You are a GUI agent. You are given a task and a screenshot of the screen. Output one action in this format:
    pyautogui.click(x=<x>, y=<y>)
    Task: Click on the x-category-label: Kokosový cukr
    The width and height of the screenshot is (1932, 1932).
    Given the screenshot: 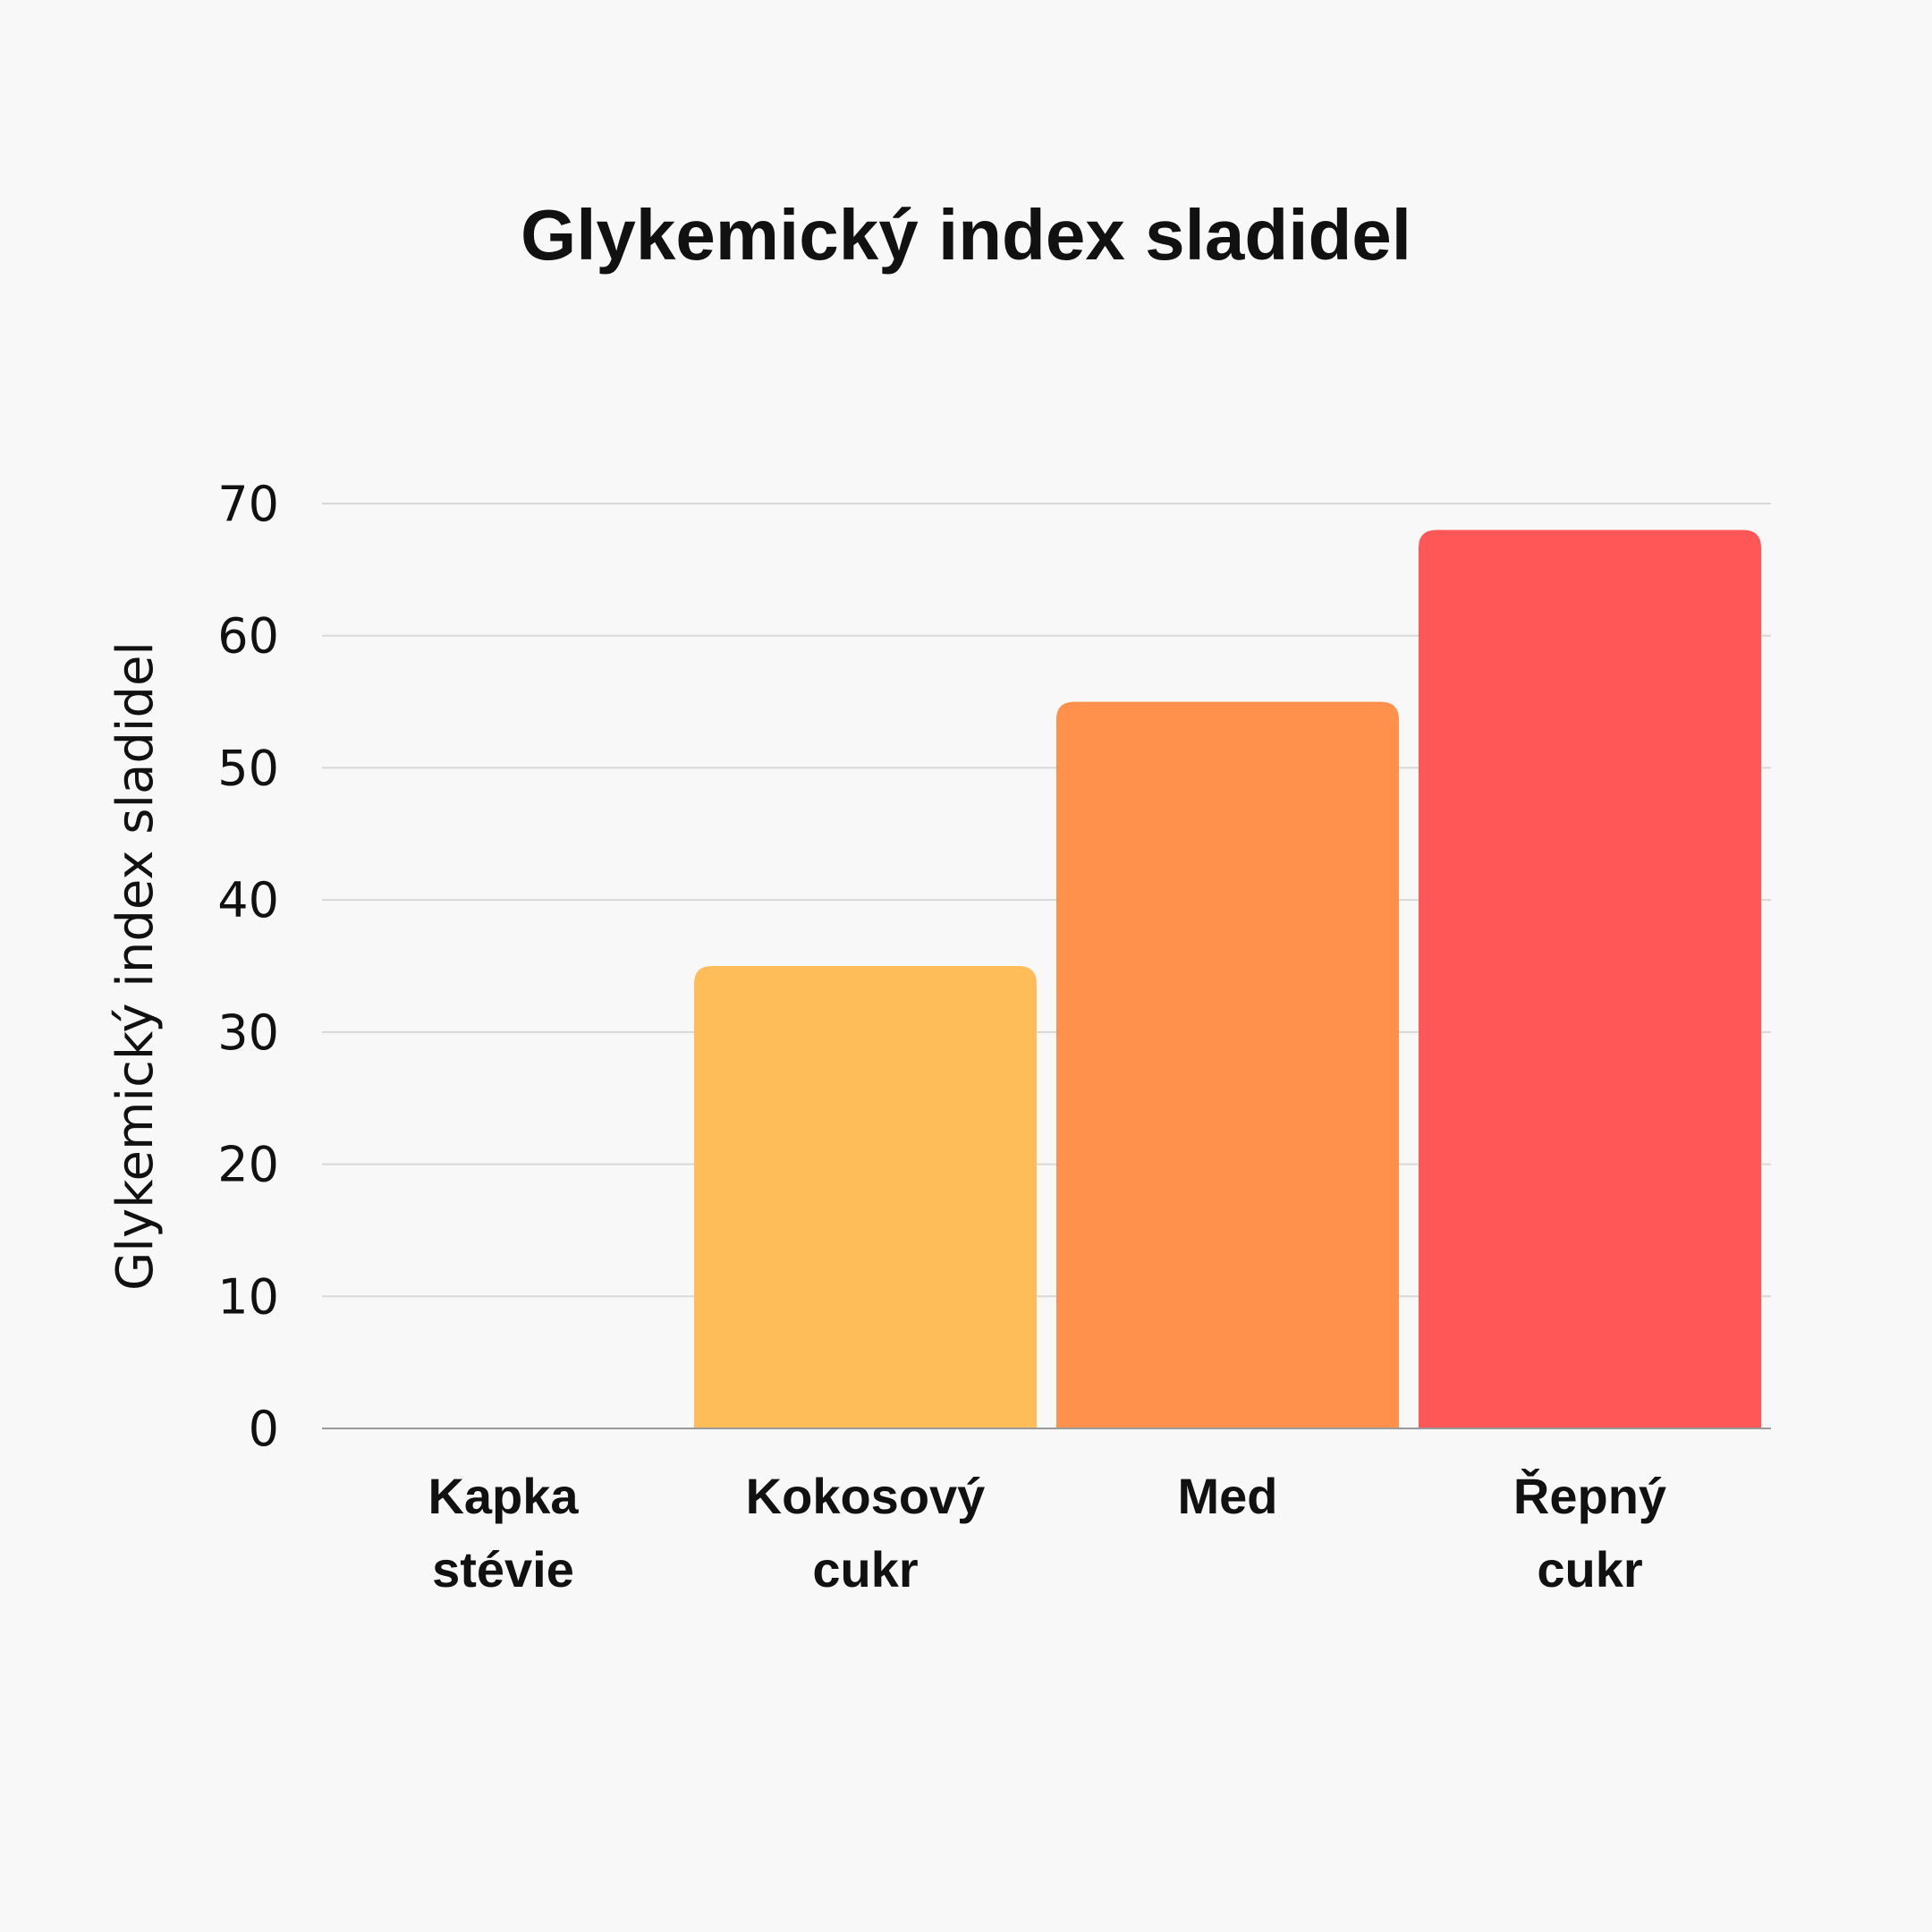 What is the action you would take?
    pyautogui.click(x=866, y=1532)
    